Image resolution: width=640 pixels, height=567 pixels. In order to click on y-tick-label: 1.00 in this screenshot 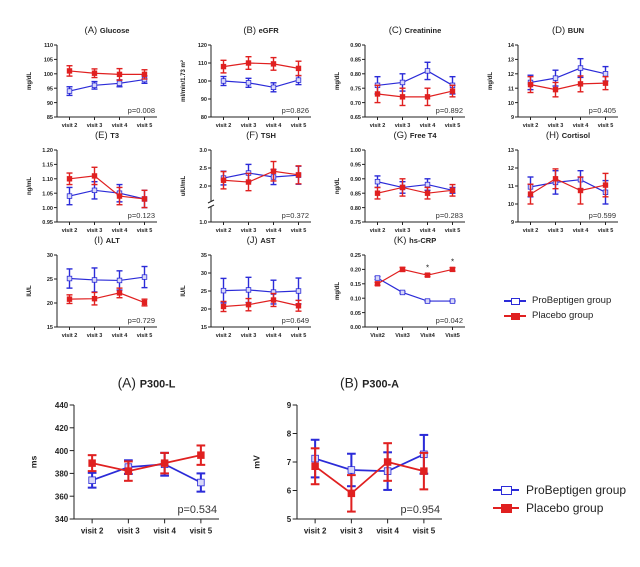, I will do `click(47, 209)`.